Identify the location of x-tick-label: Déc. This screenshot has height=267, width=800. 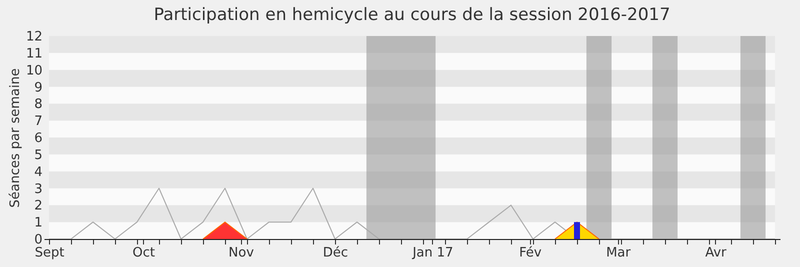
(335, 253).